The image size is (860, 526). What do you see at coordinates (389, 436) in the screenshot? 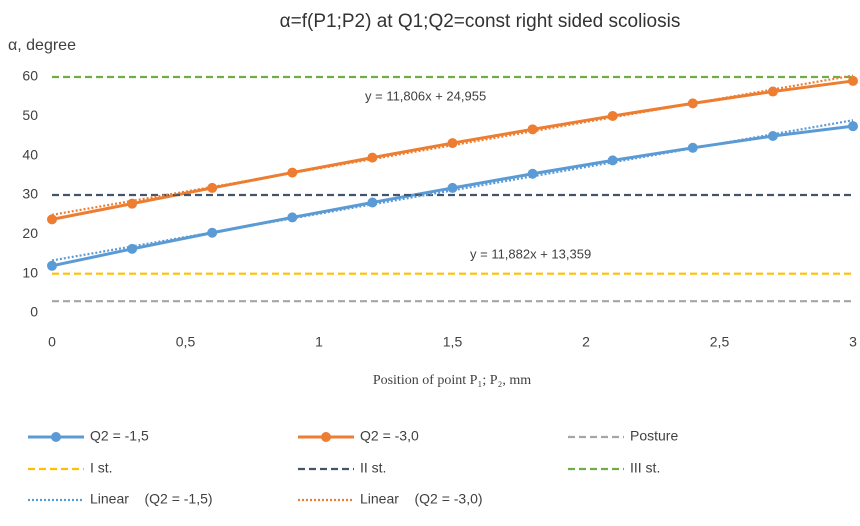
I see `legend-label: Q2 = -3,0` at bounding box center [389, 436].